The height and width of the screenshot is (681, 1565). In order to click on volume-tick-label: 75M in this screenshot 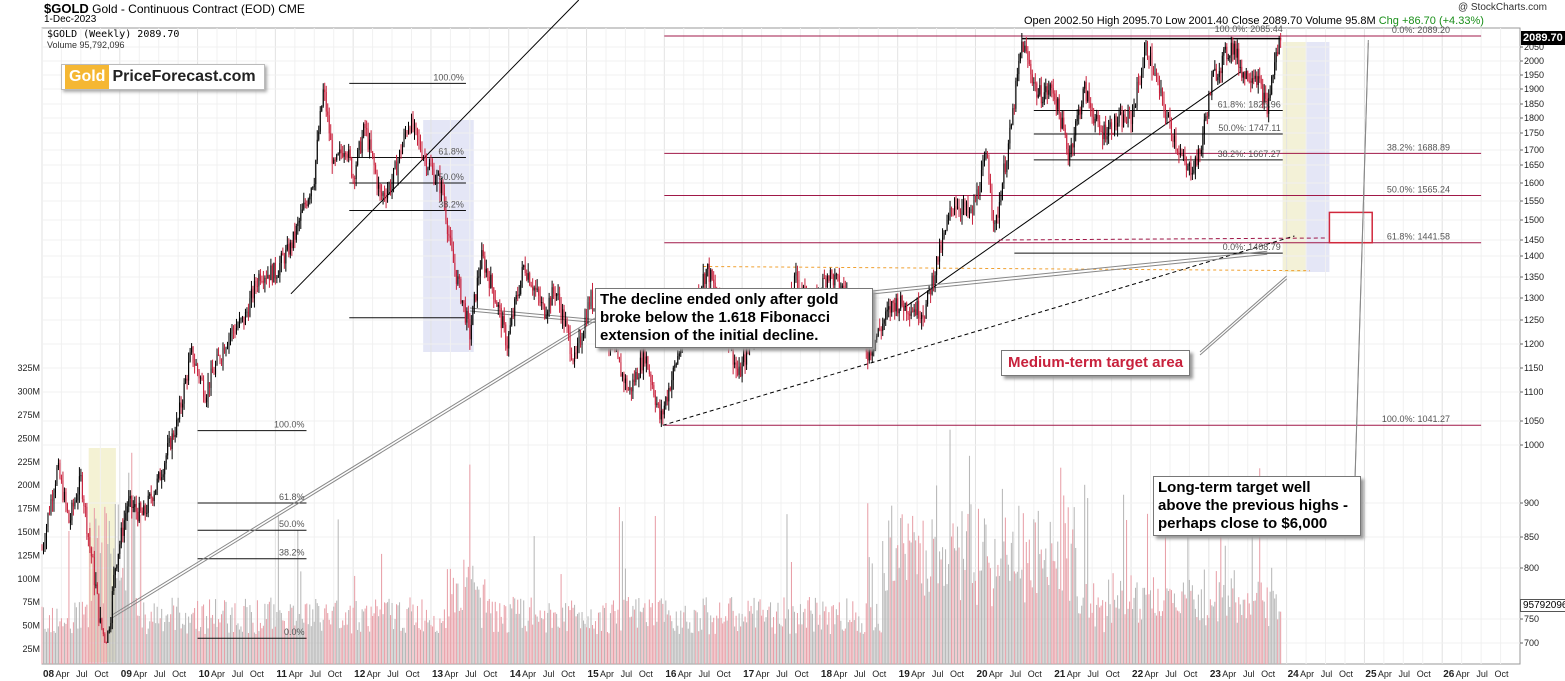, I will do `click(31, 602)`.